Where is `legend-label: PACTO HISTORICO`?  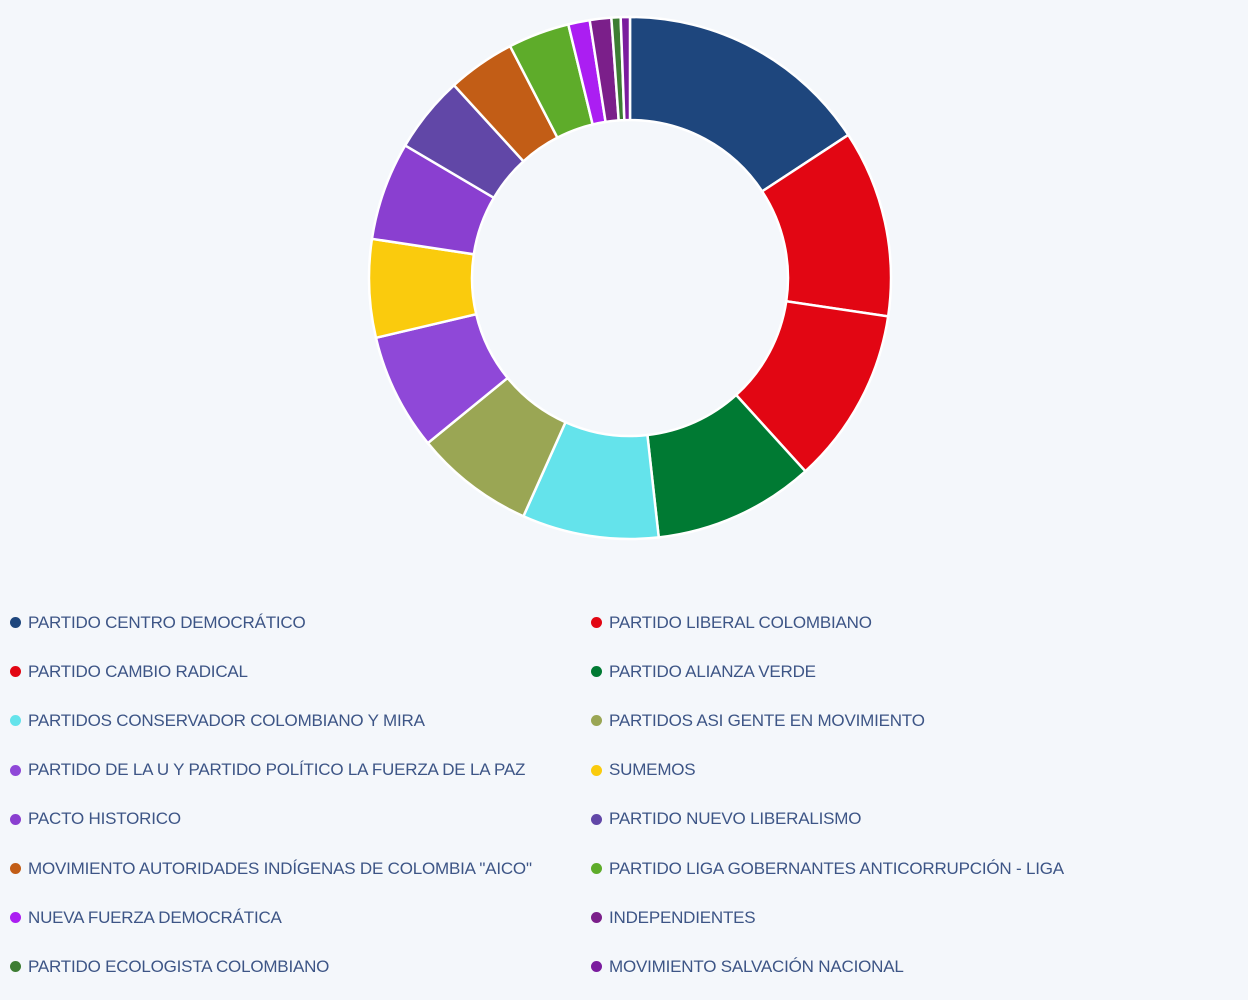
legend-label: PACTO HISTORICO is located at coordinates (104, 819).